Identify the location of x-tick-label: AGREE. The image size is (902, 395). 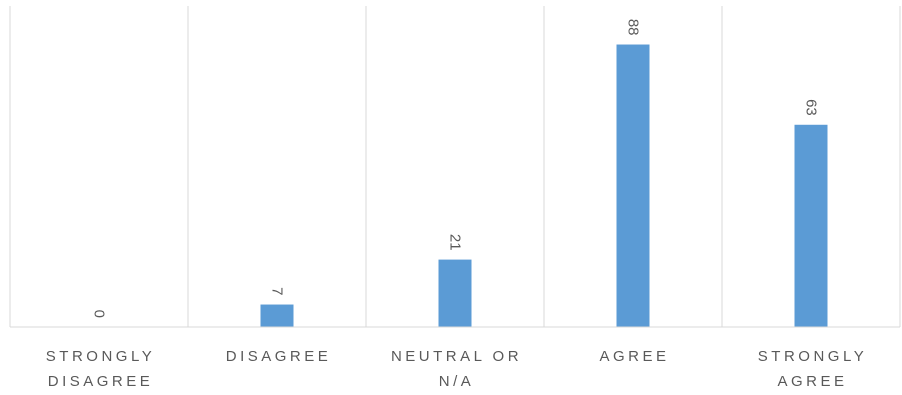
(634, 356).